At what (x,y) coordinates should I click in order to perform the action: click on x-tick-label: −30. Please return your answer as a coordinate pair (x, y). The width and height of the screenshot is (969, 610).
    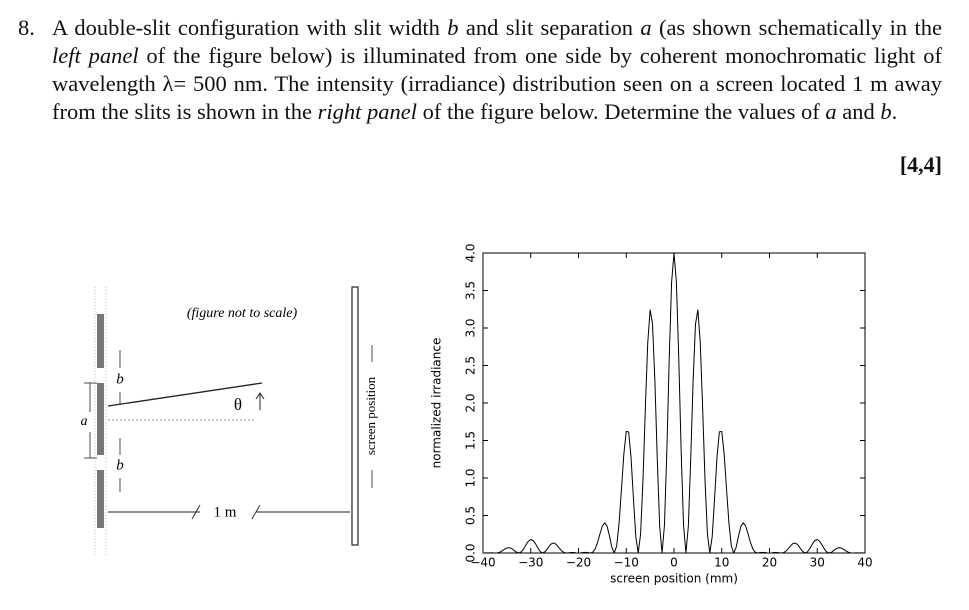
    Looking at the image, I should click on (530, 563).